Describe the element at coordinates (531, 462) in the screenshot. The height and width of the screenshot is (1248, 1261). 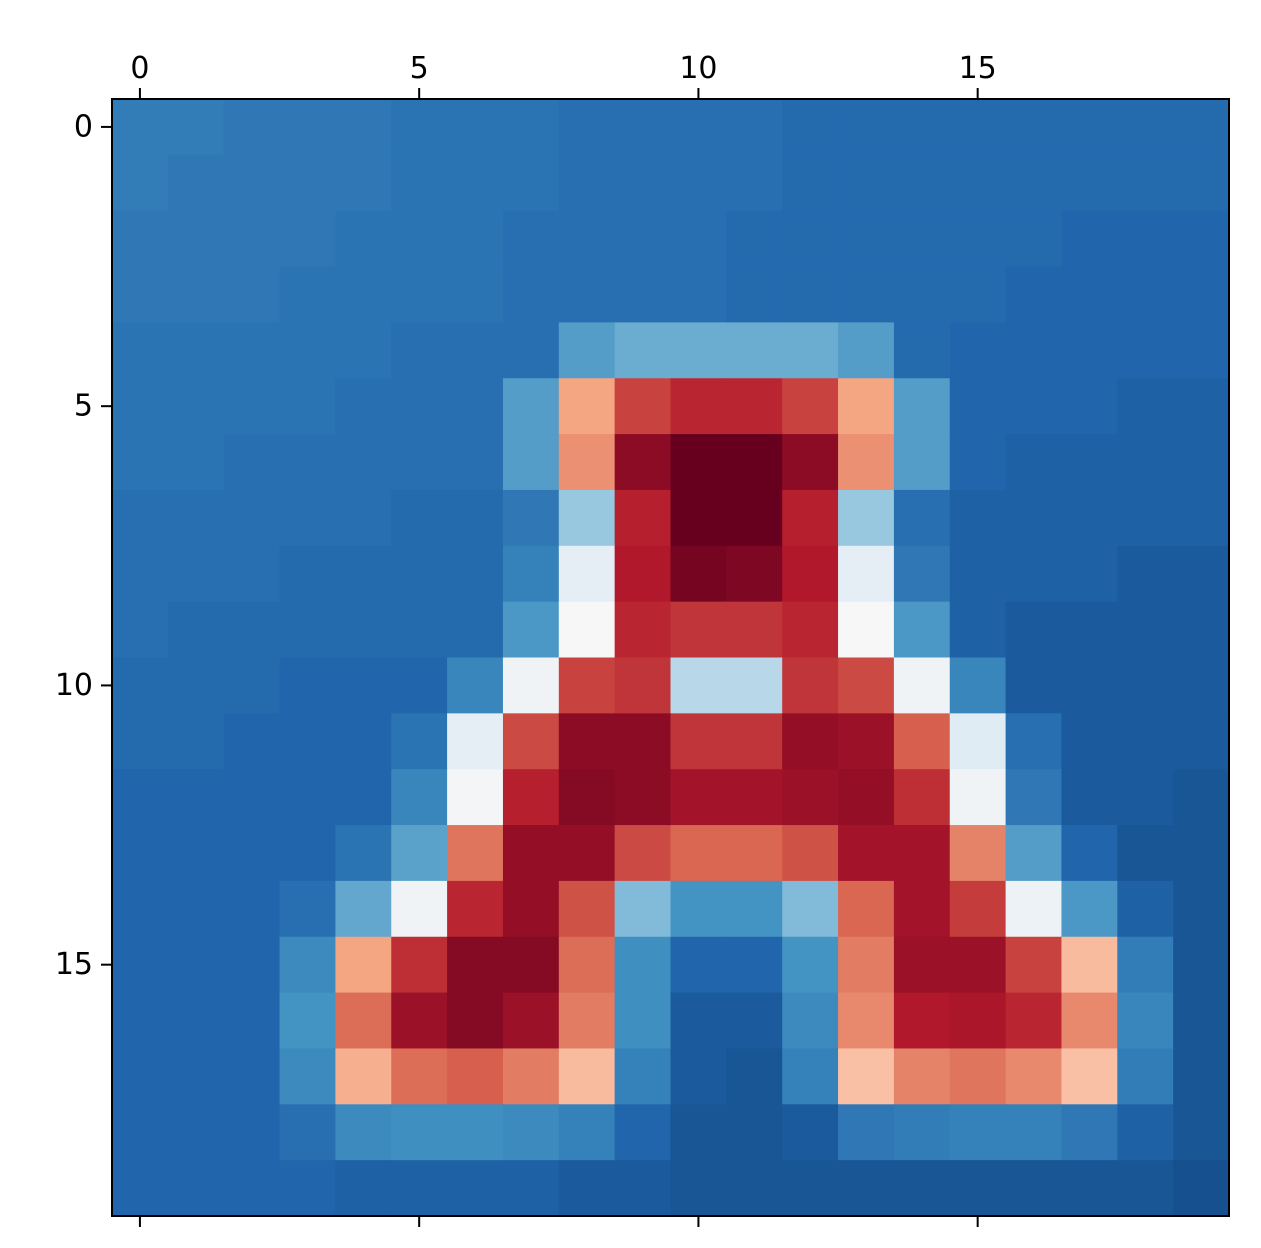
I see `heatmap-cell-r6-c7` at that location.